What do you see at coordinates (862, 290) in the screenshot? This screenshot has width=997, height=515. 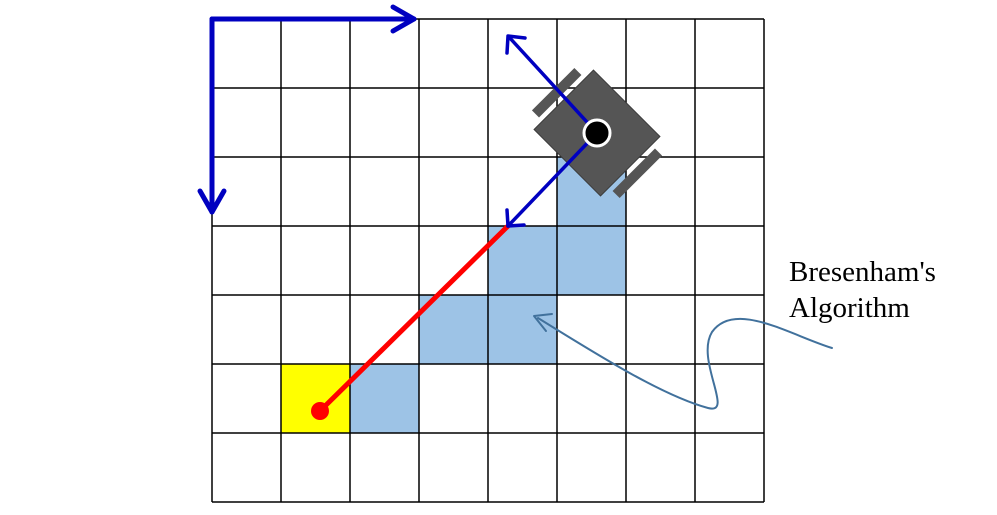 I see `annotation-label: Bresenham's Algorithm` at bounding box center [862, 290].